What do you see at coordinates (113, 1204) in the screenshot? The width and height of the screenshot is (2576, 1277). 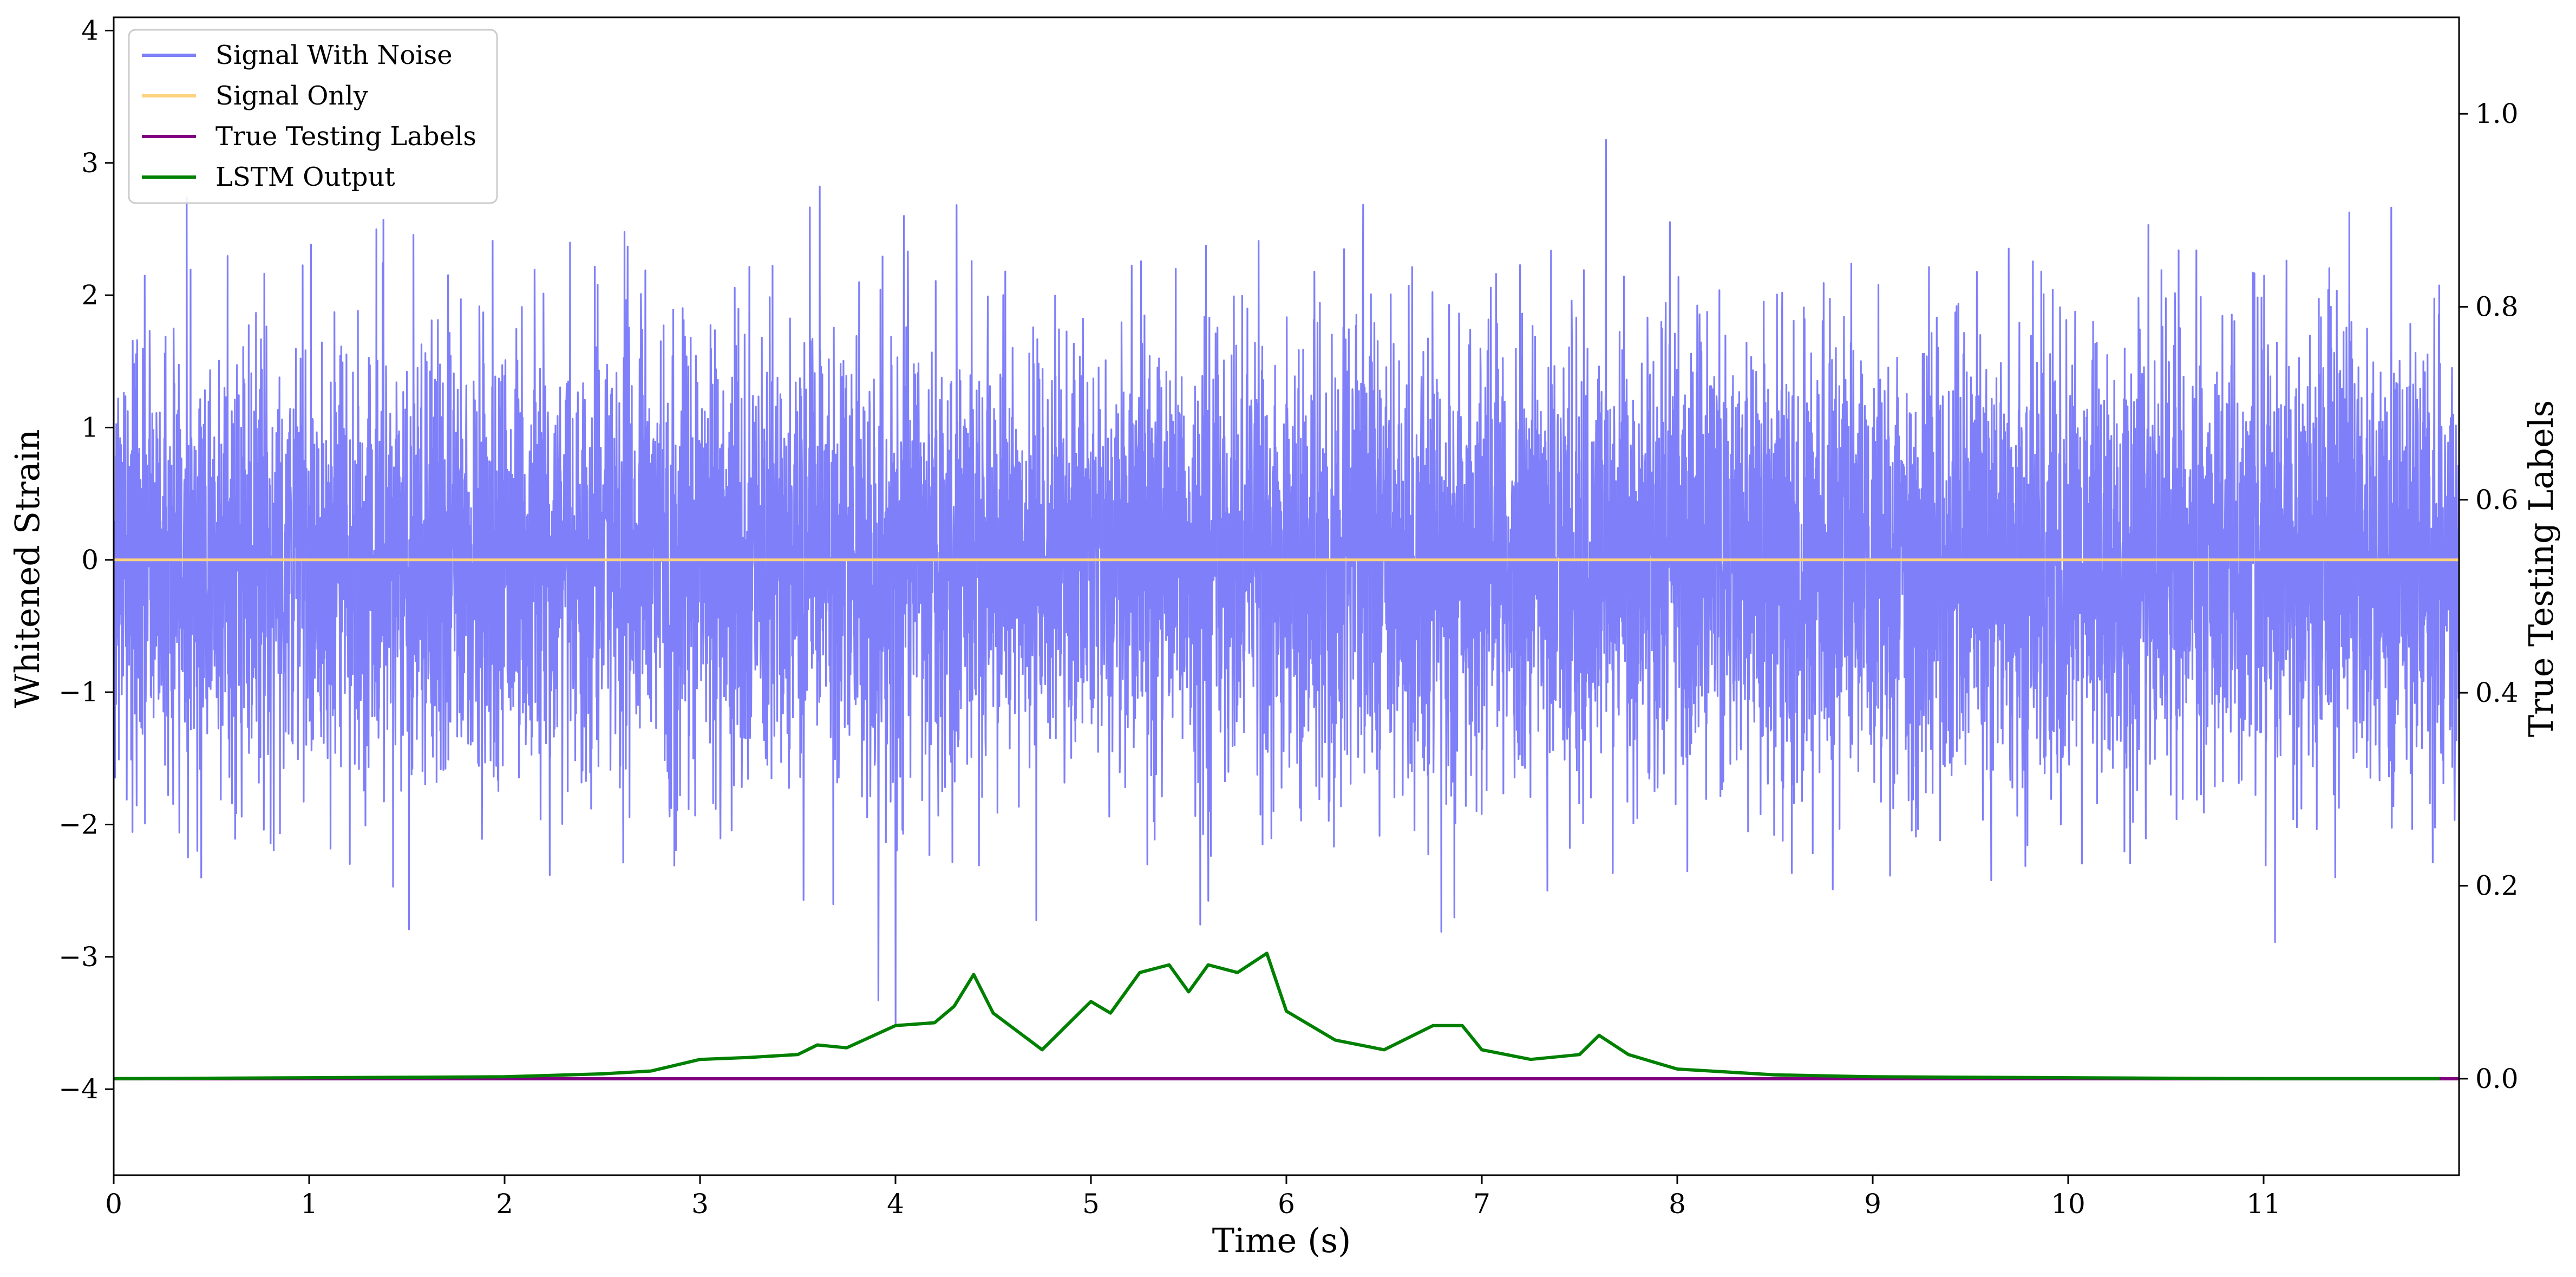 I see `x-tick-label: 0` at bounding box center [113, 1204].